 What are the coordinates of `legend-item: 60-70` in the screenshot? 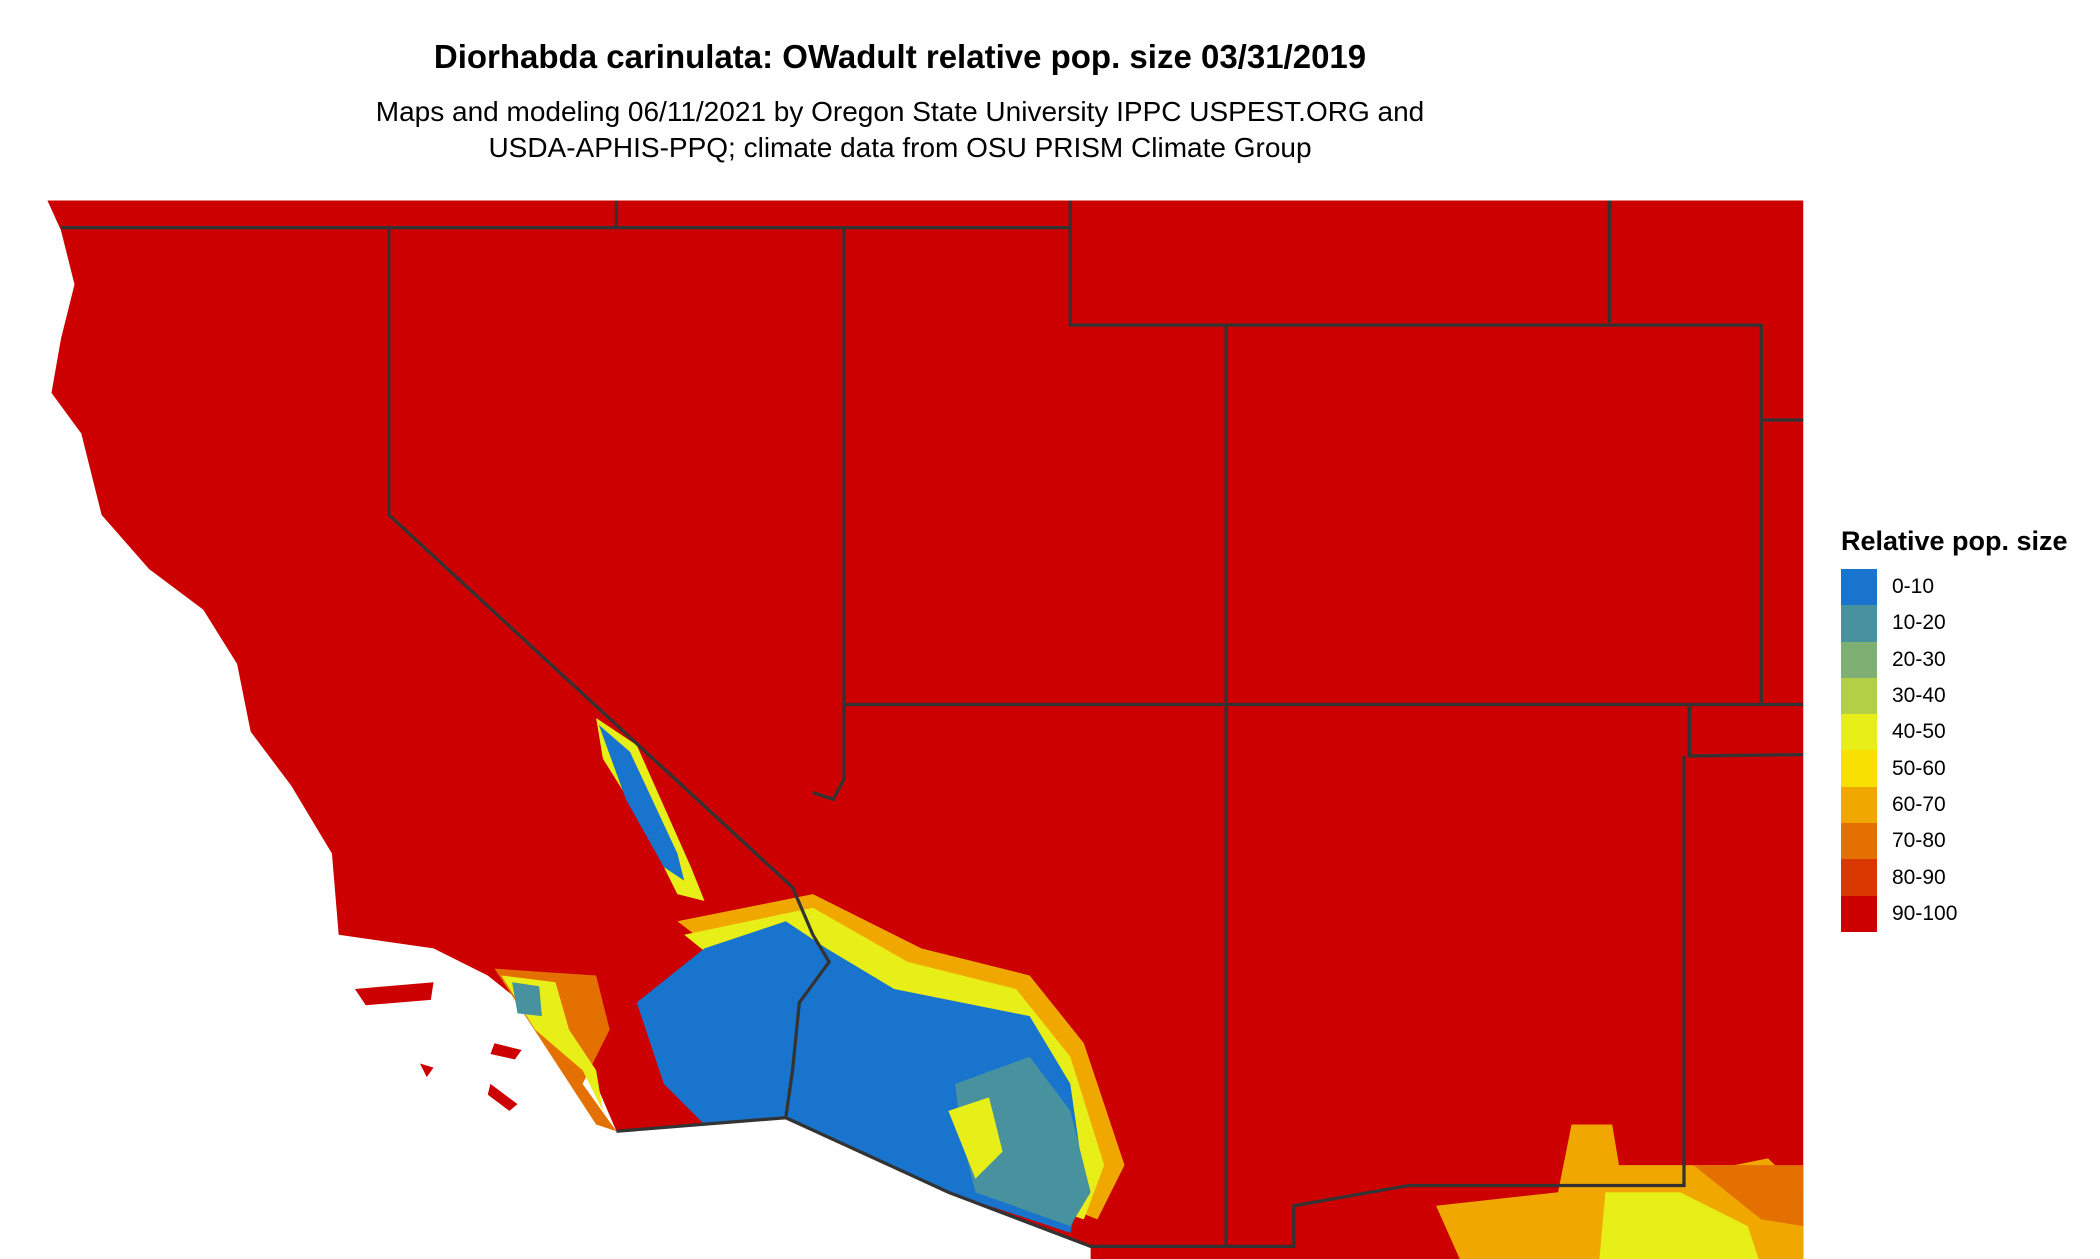 It's located at (1954, 805).